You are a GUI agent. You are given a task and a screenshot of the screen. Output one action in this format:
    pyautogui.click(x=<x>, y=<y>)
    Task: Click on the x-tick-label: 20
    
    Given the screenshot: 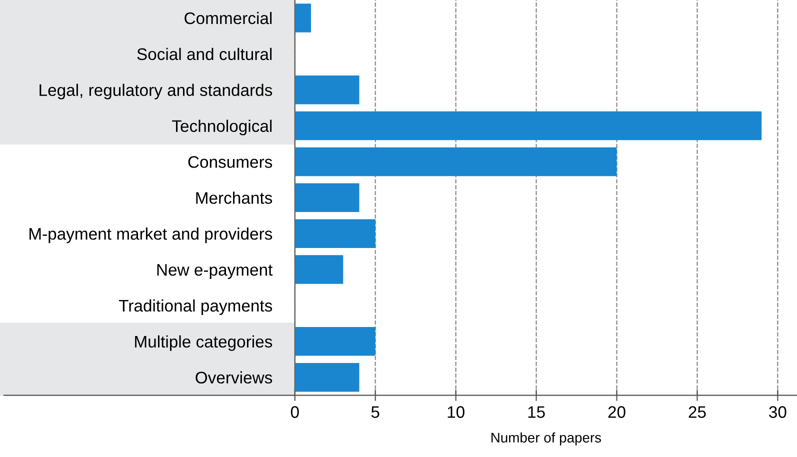 What is the action you would take?
    pyautogui.click(x=617, y=412)
    